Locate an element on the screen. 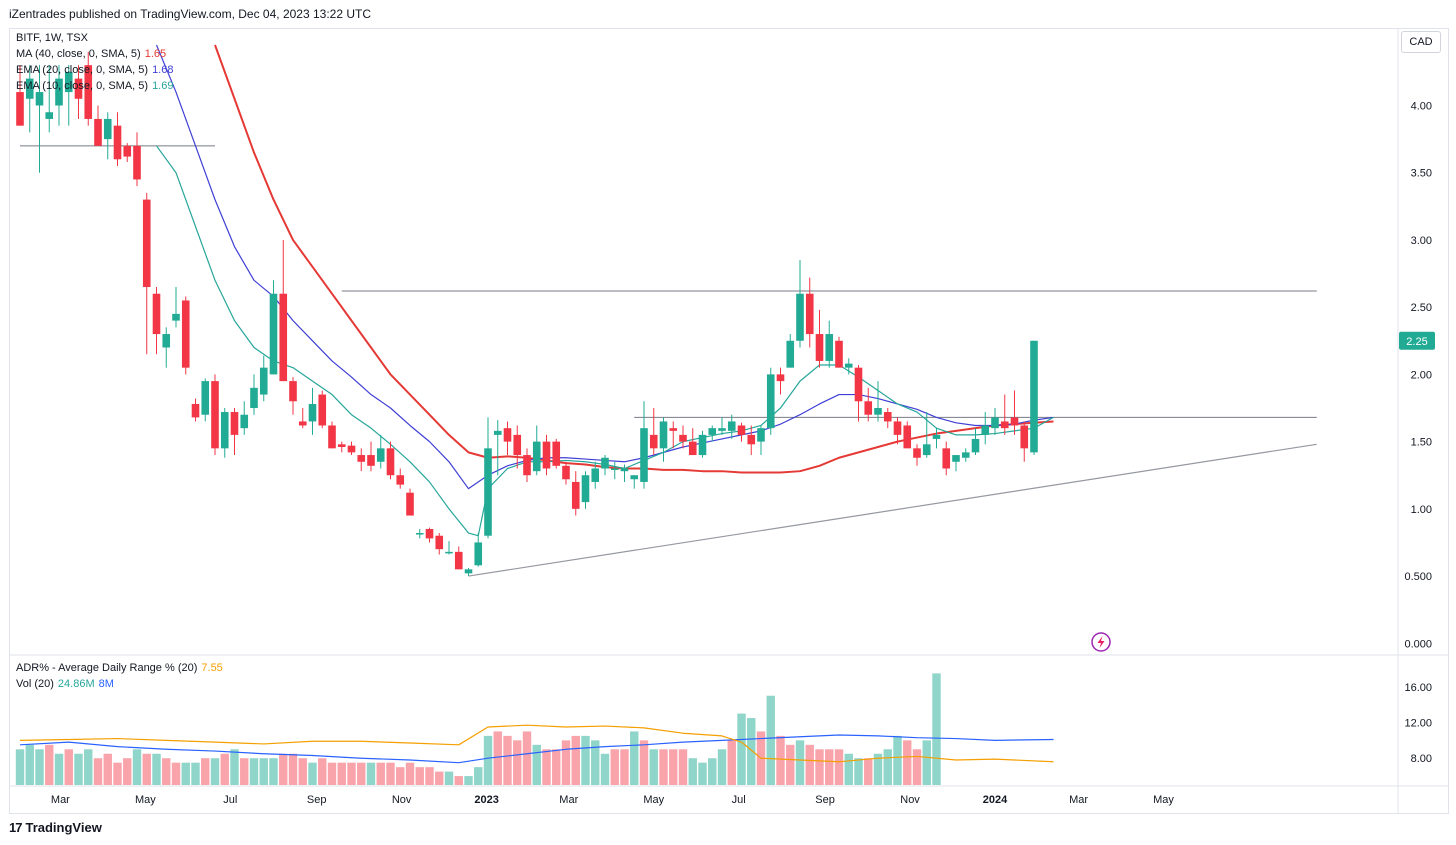 This screenshot has height=845, width=1456. ma40-value: 1.65 is located at coordinates (155, 54).